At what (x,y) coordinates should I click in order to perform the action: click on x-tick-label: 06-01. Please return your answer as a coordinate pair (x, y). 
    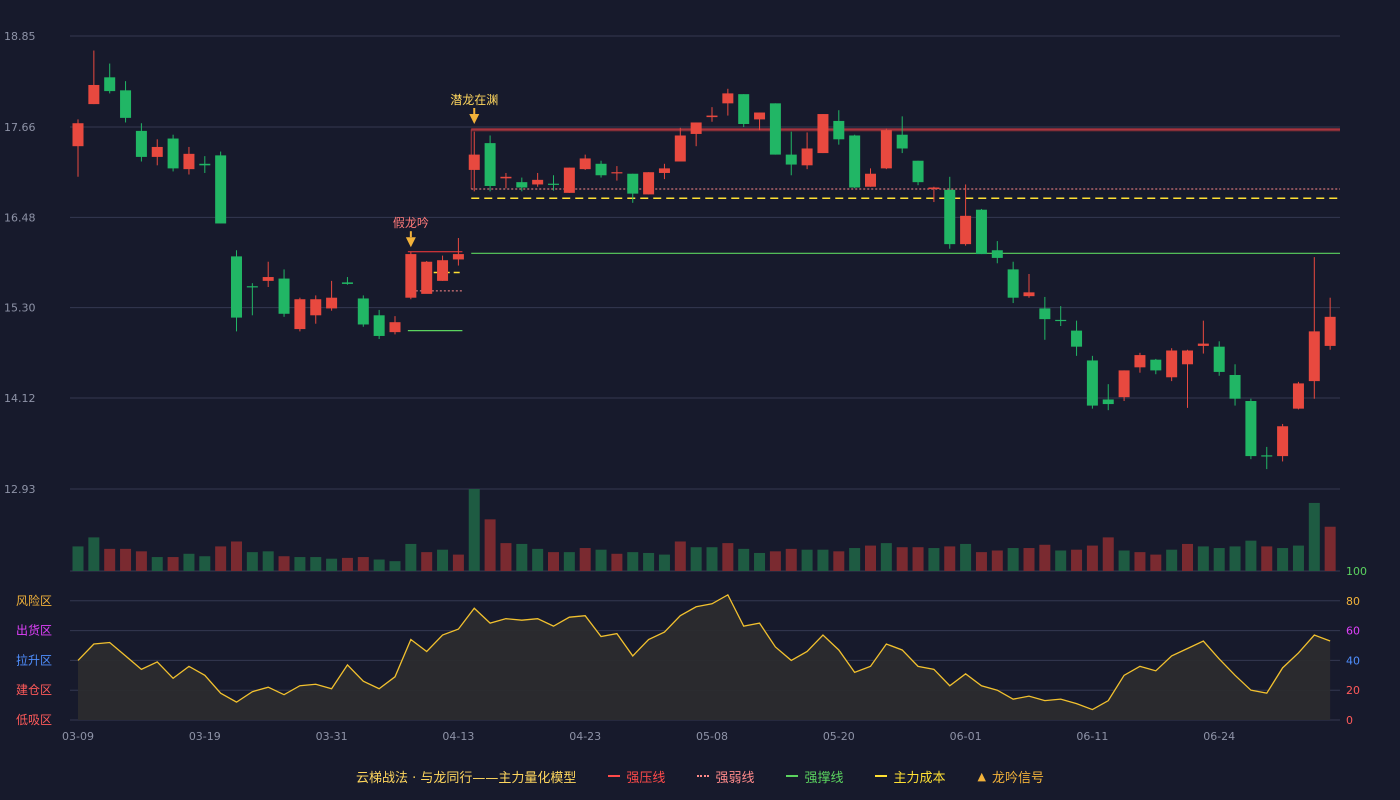
    Looking at the image, I should click on (966, 736).